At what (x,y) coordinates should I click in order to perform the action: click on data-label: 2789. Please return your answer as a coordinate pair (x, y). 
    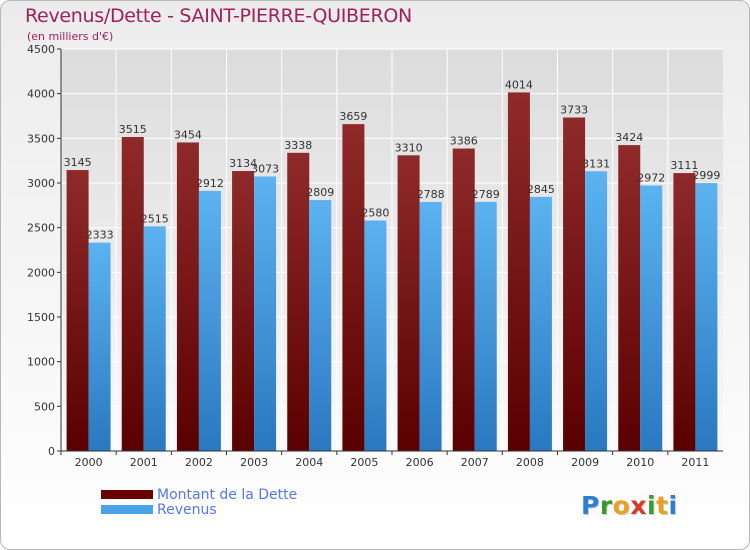
    Looking at the image, I should click on (486, 194).